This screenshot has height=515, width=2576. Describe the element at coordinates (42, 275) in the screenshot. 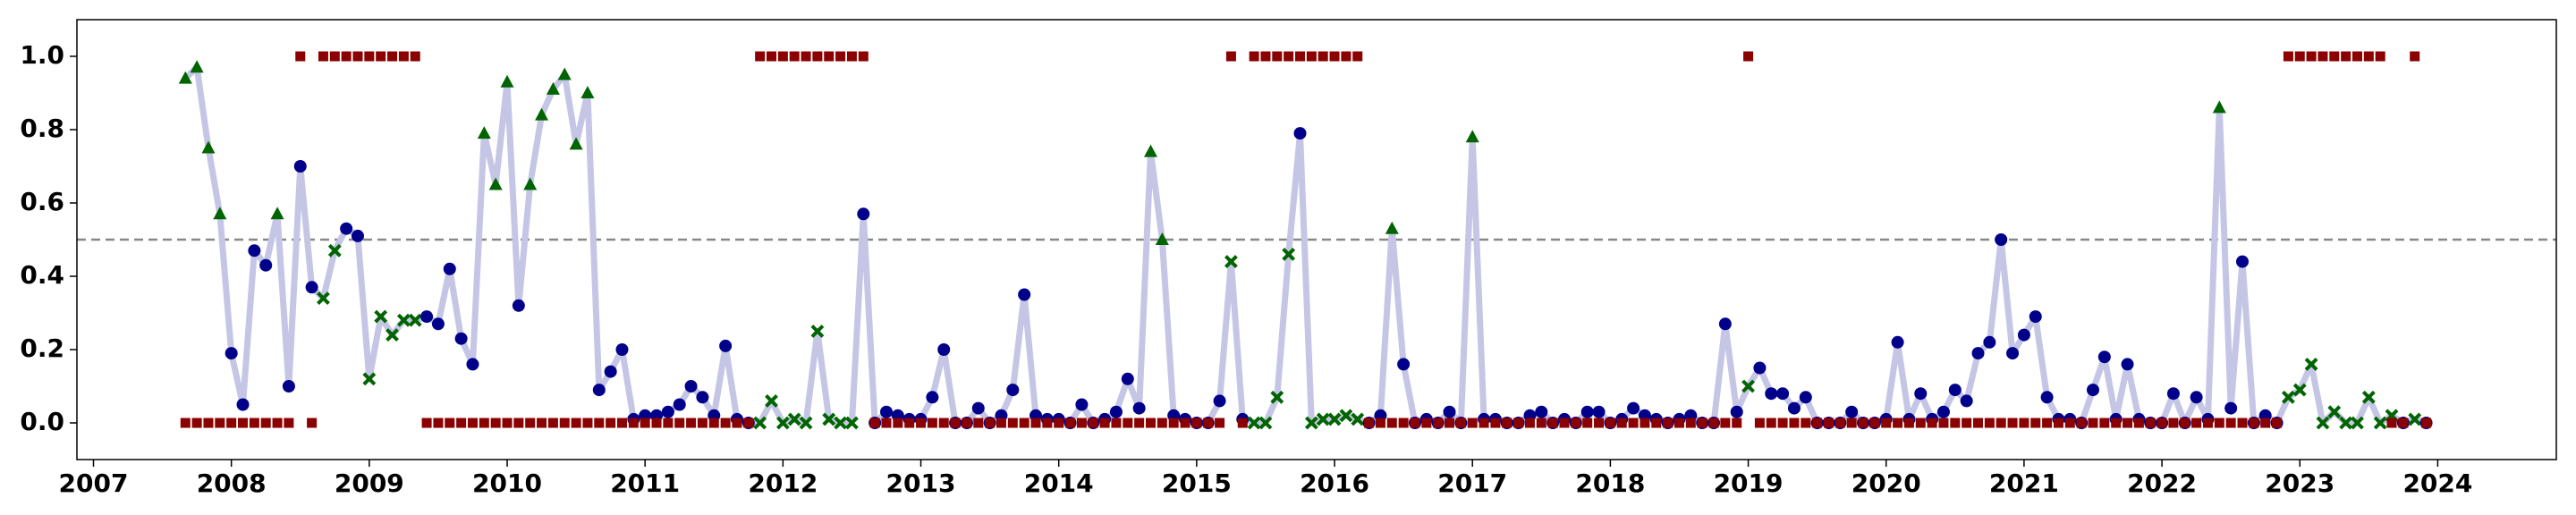

I see `y-tick-label: 0.4` at that location.